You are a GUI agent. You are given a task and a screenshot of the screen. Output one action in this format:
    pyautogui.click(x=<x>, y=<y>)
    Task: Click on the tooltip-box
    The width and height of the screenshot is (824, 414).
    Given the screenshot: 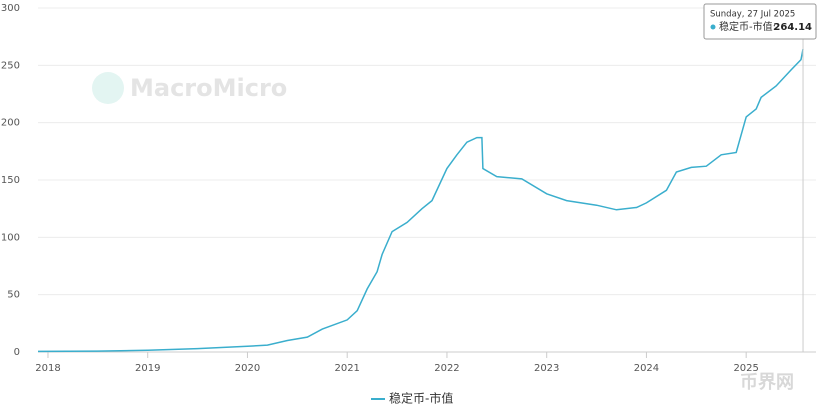 What is the action you would take?
    pyautogui.click(x=760, y=21)
    